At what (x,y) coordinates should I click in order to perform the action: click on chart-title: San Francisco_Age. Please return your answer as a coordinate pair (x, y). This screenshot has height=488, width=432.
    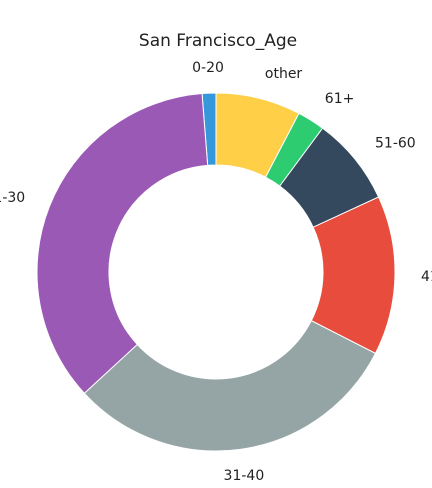
    Looking at the image, I should click on (218, 41).